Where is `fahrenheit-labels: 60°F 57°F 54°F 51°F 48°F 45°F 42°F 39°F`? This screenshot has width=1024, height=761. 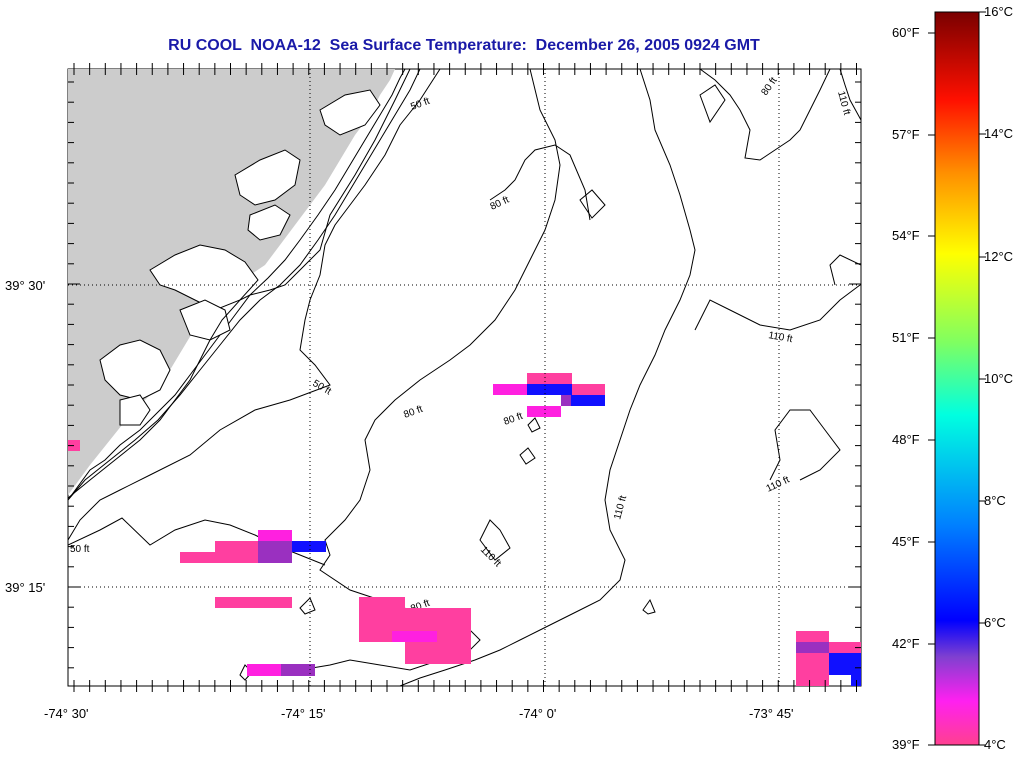
fahrenheit-labels: 60°F 57°F 54°F 51°F 48°F 45°F 42°F 39°F is located at coordinates (906, 388).